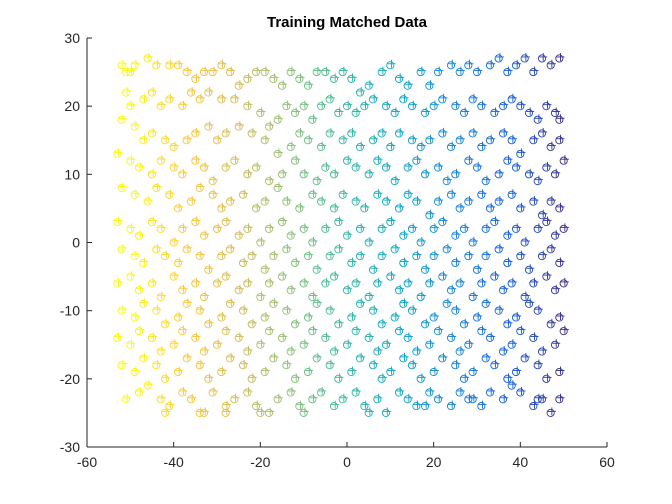 Image resolution: width=672 pixels, height=504 pixels. What do you see at coordinates (521, 462) in the screenshot?
I see `x-tick-label: 40` at bounding box center [521, 462].